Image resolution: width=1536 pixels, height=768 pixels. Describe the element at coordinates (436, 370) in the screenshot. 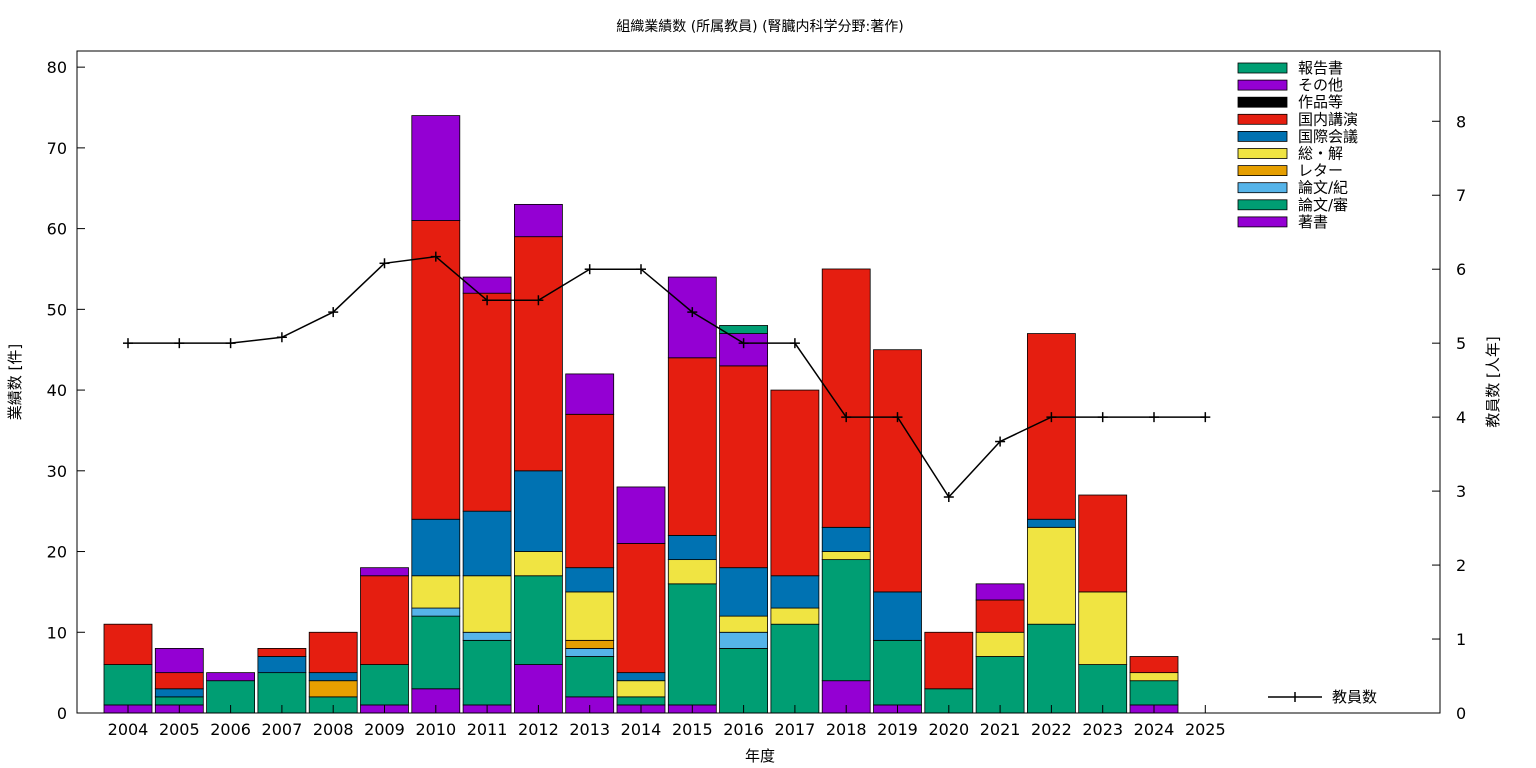

I see `bar-2010-s6` at that location.